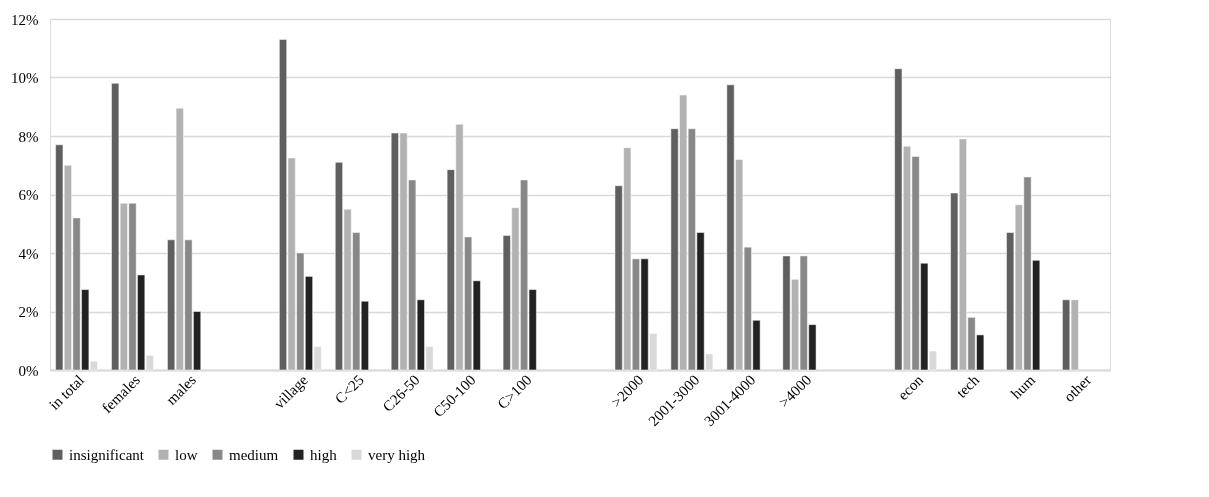  I want to click on x-tick-label: in total, so click(67, 392).